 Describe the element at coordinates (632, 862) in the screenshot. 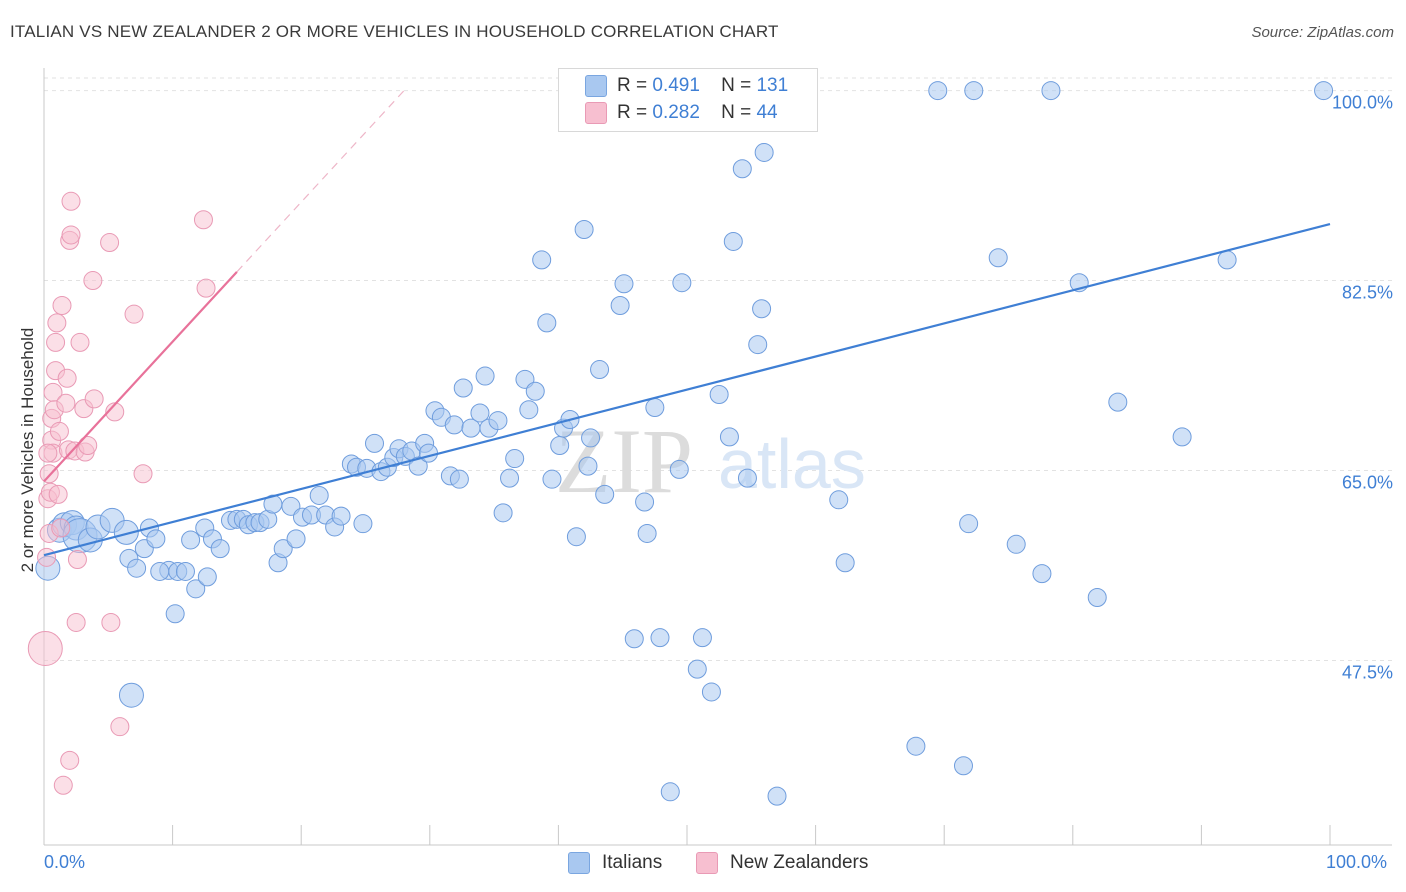

I see `legend-italians-label: Italians` at that location.